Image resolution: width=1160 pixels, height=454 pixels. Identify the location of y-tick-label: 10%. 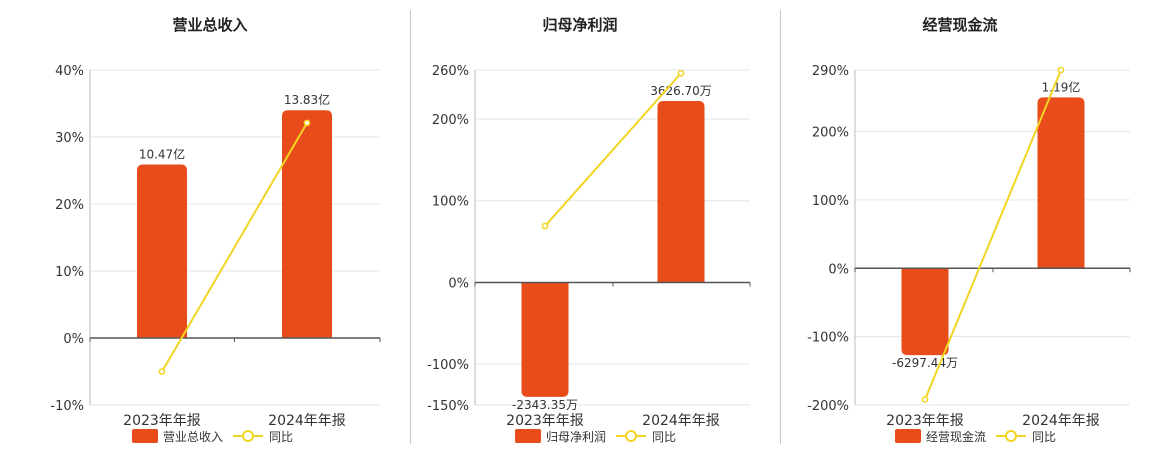
(69, 272).